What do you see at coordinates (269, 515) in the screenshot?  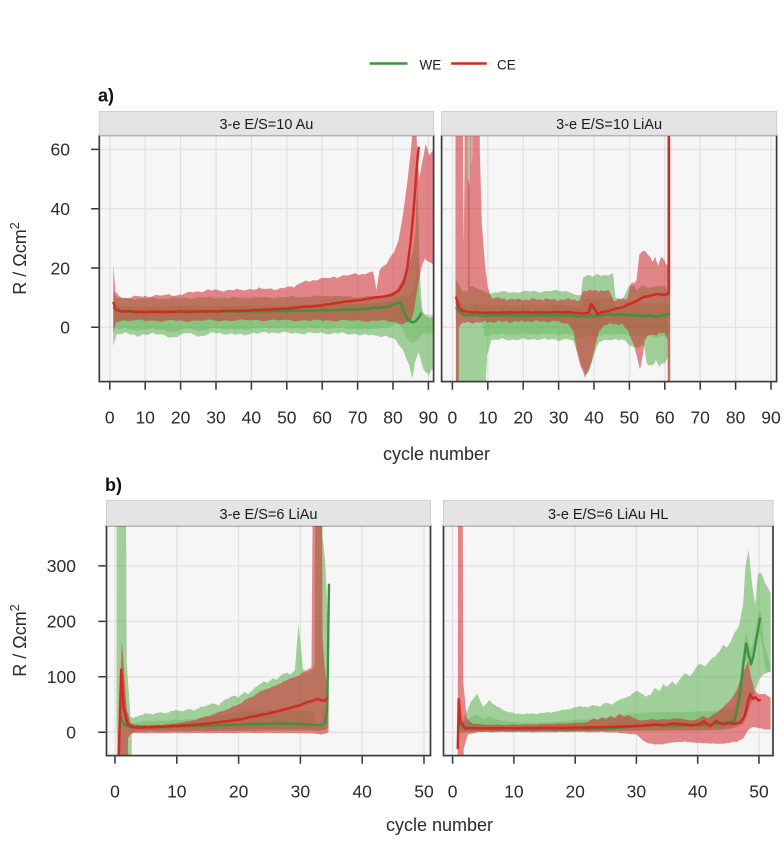 I see `svg-text: 3-e E/S=6 LiAu` at bounding box center [269, 515].